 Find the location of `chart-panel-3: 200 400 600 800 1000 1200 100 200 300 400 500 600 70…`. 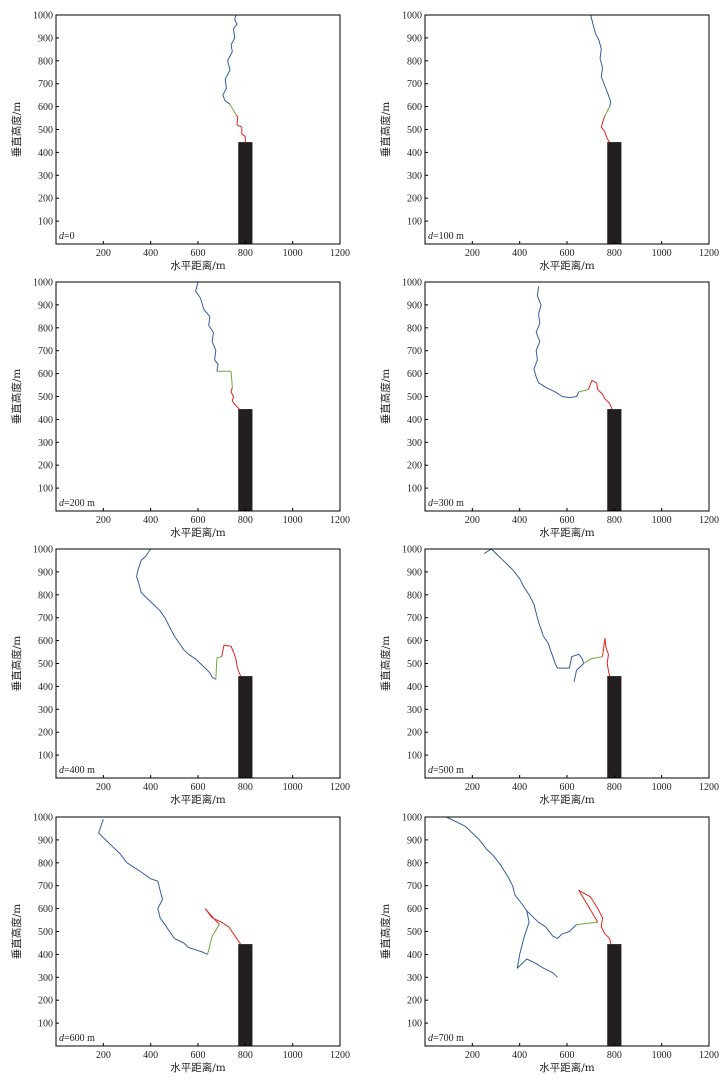

chart-panel-3: 200 400 600 800 1000 1200 100 200 300 400 500 600 70… is located at coordinates (180, 409).